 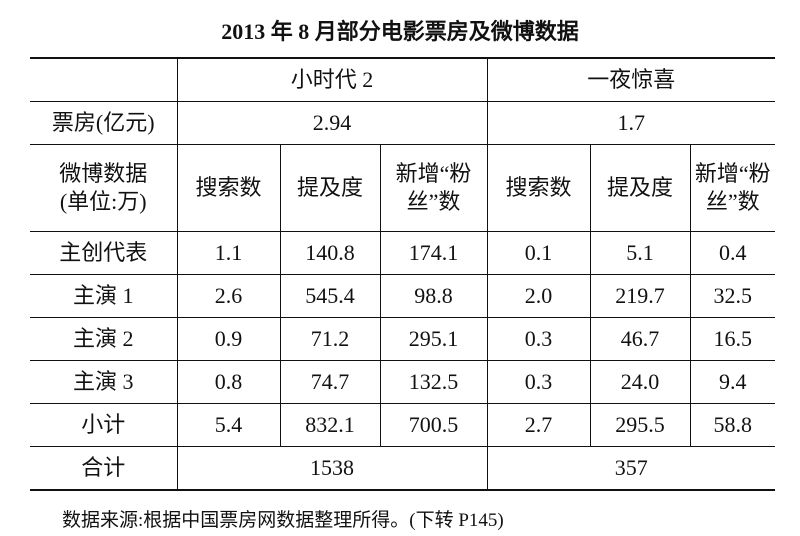 What do you see at coordinates (332, 123) in the screenshot?
I see `cell: 2.94` at bounding box center [332, 123].